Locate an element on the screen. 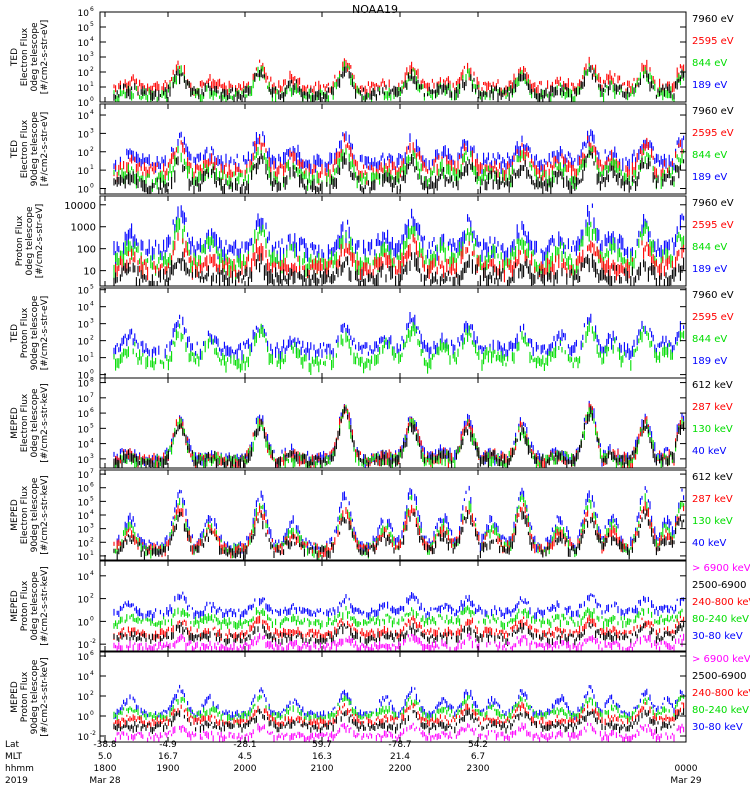  panel-1-ylabel-line: TED is located at coordinates (15, 57).